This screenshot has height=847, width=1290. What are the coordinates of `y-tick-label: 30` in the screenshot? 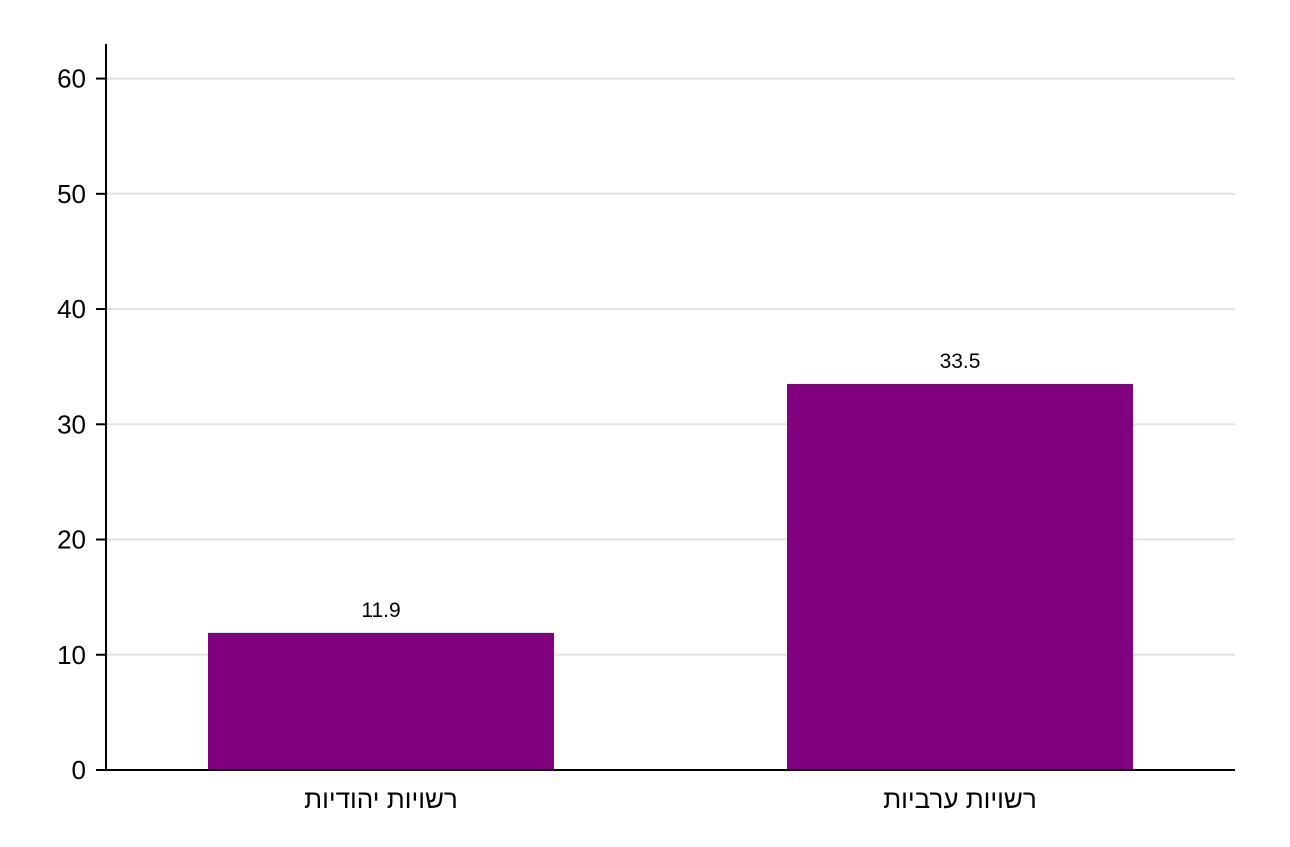 It's located at (71, 424).